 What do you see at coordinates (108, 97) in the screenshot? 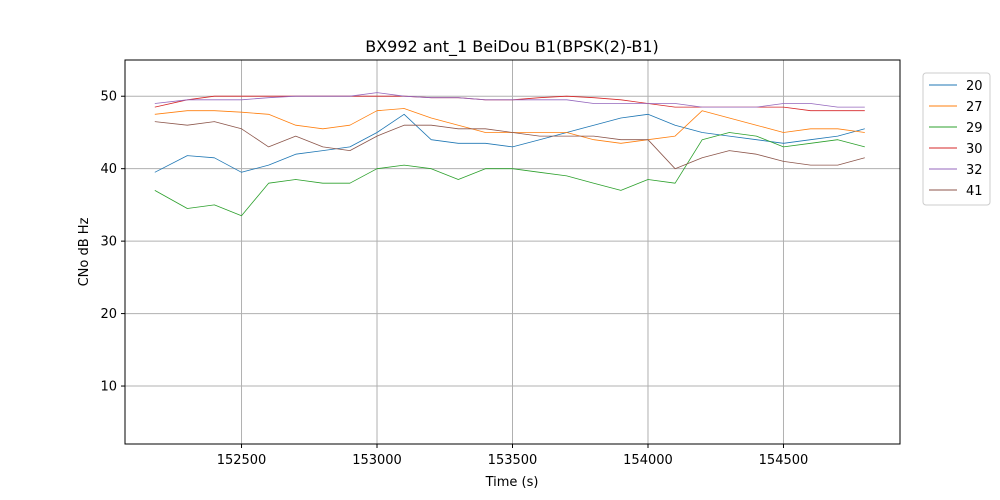
I see `y-tick-label: 50` at bounding box center [108, 97].